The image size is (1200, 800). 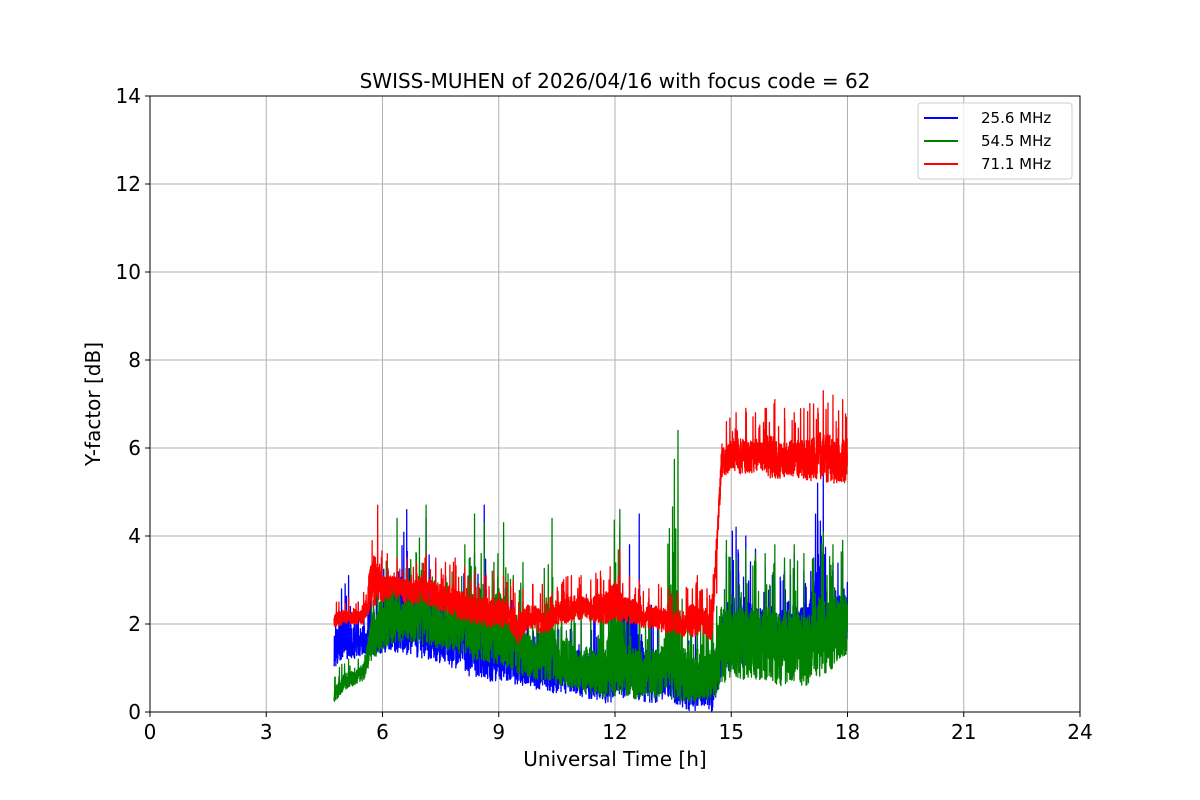 What do you see at coordinates (614, 759) in the screenshot?
I see `x-axis-label: Universal Time [h]` at bounding box center [614, 759].